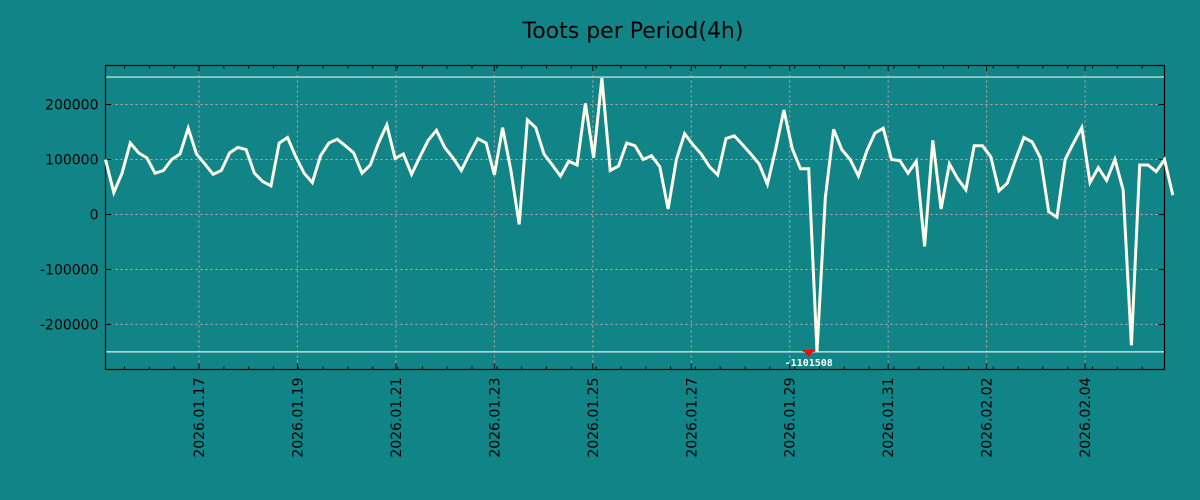 The height and width of the screenshot is (500, 1200). I want to click on y-tick-label: 200000, so click(71, 106).